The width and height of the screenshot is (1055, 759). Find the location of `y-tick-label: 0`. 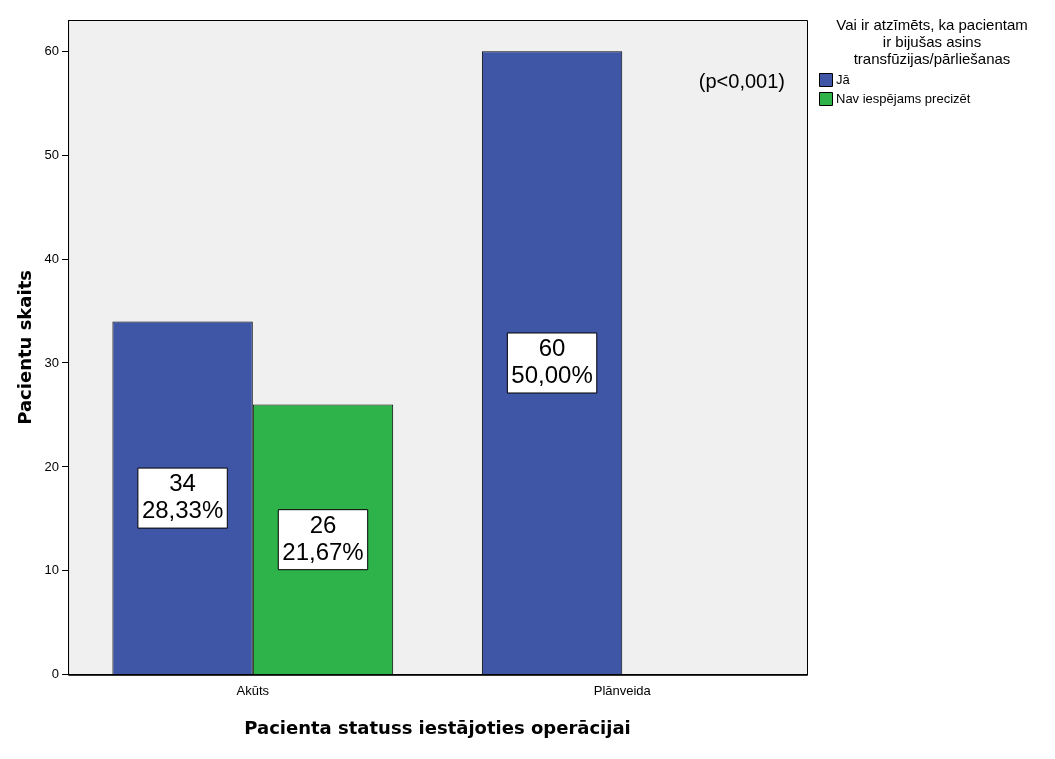

y-tick-label: 0 is located at coordinates (55, 674).